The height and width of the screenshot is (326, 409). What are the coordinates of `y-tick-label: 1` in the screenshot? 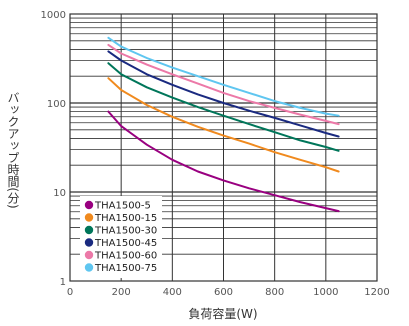 It's located at (63, 282).